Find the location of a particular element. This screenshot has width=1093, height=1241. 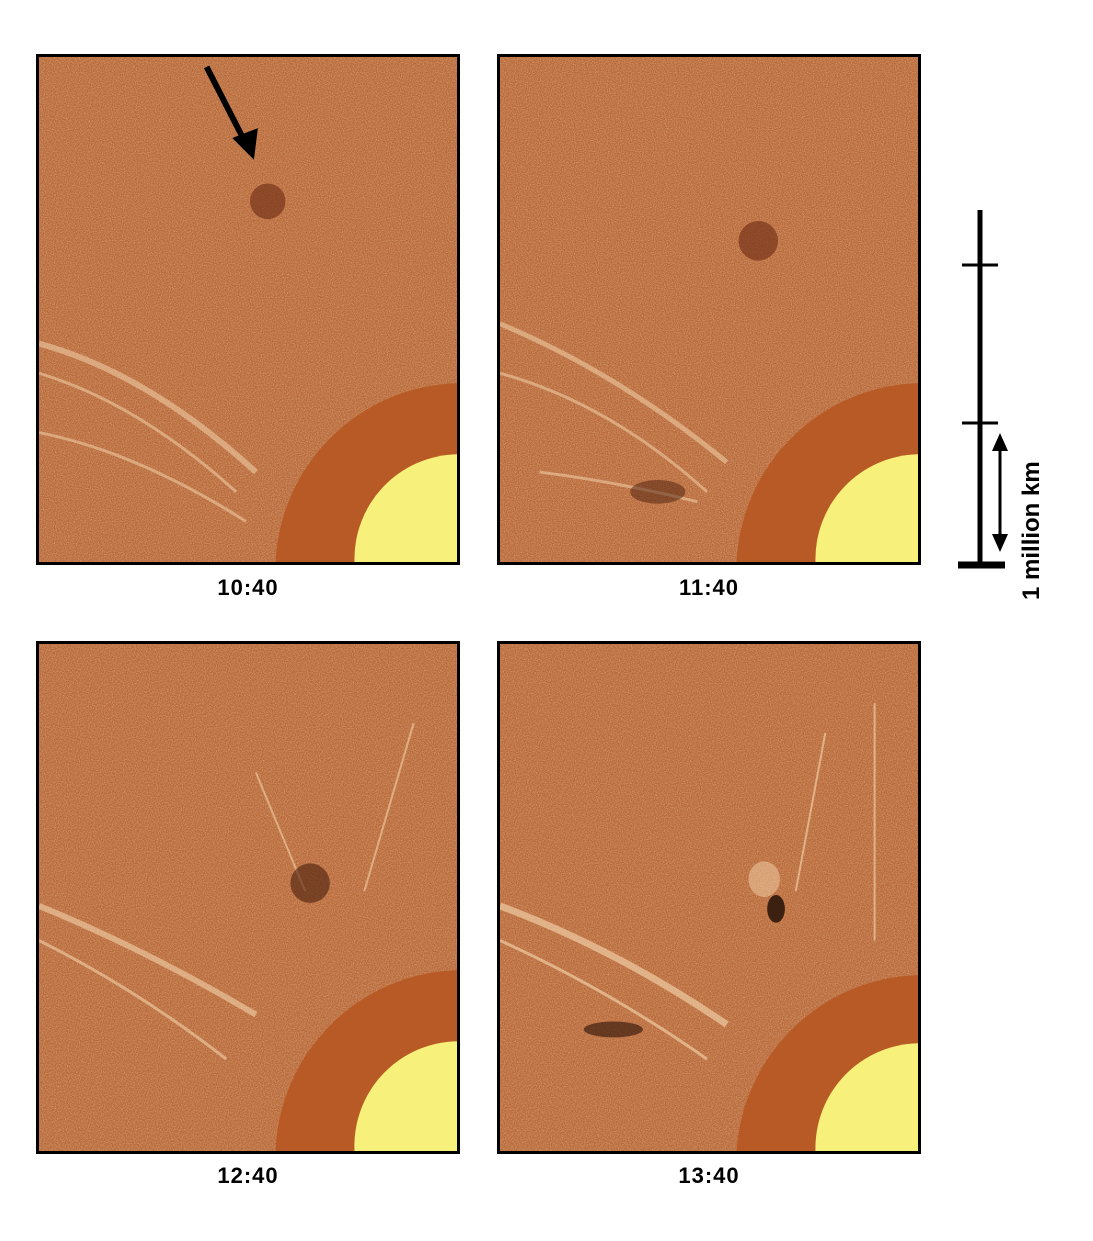

double-arrow-icon is located at coordinates (1000, 492).